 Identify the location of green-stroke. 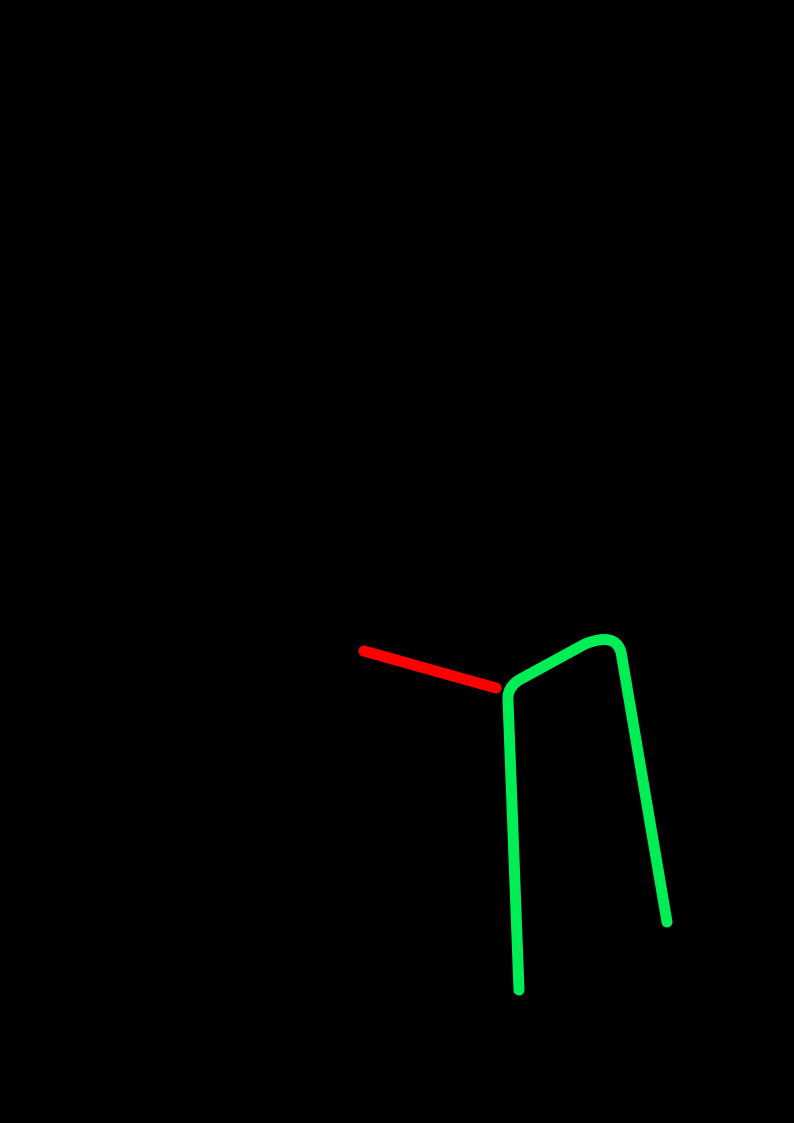
(587, 815).